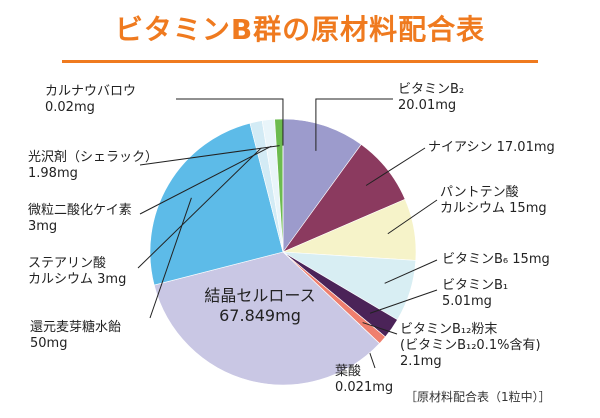  Describe the element at coordinates (421, 361) in the screenshot. I see `value-label: 2.1mg` at that location.